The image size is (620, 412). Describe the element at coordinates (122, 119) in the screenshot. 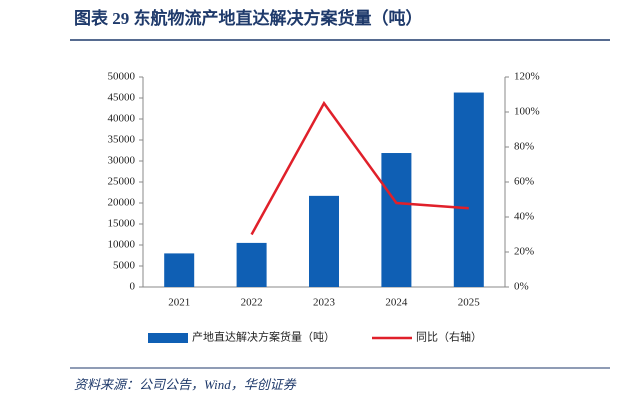

I see `y-tick-label: 40000` at that location.